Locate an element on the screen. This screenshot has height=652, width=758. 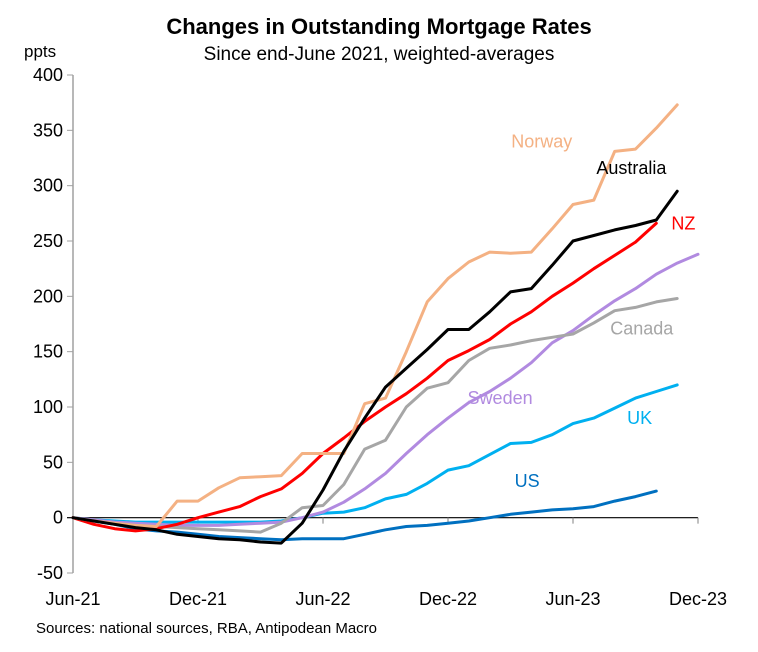
y-tick-label: 50 is located at coordinates (53, 462).